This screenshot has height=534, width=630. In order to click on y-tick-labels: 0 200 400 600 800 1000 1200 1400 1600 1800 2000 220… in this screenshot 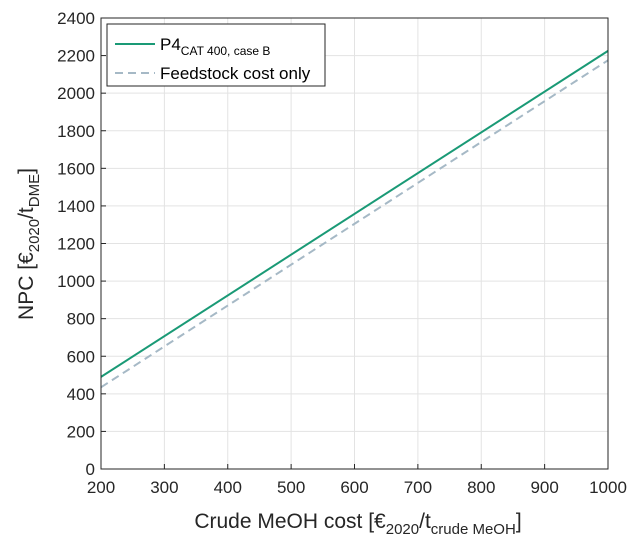, I will do `click(76, 244)`.